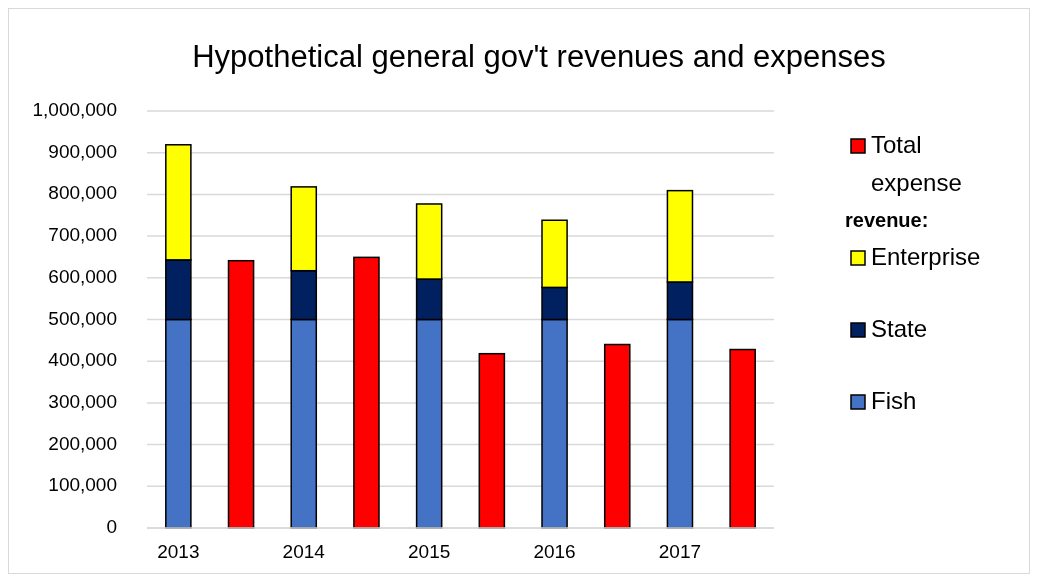  Describe the element at coordinates (304, 551) in the screenshot. I see `x-tick-label: 2014` at that location.